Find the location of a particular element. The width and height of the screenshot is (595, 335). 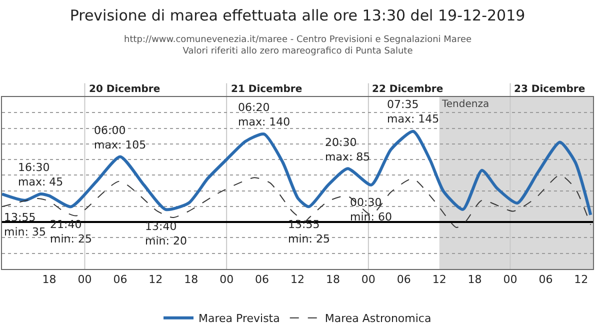

annotation: 00:30 min: 60 is located at coordinates (371, 210).